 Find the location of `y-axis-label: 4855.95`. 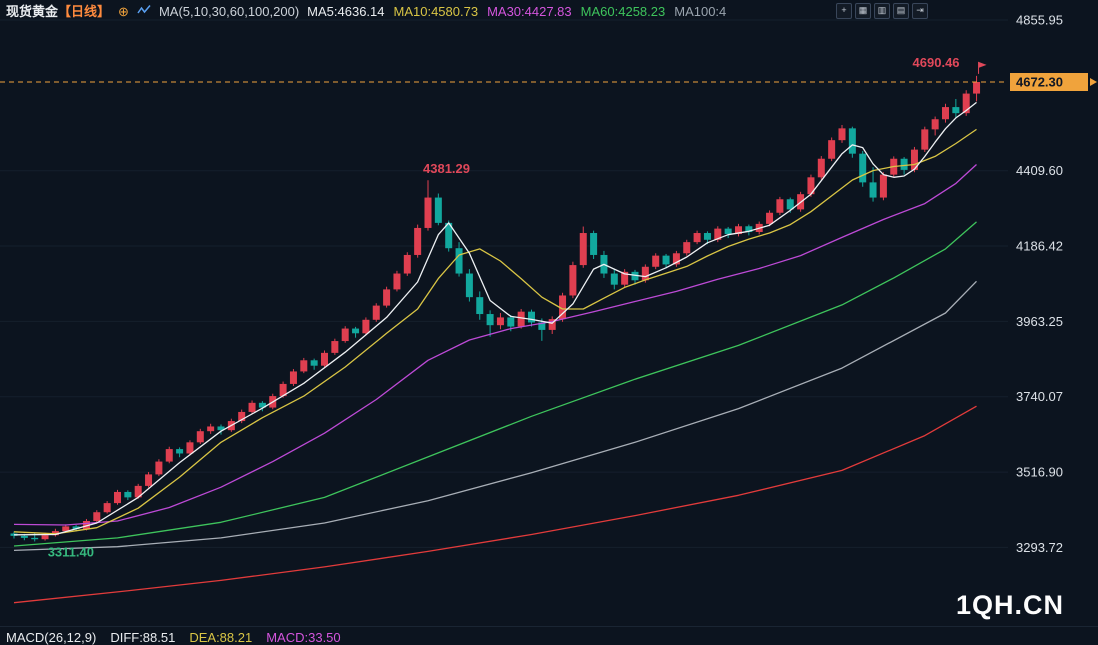

y-axis-label: 4855.95 is located at coordinates (1039, 20).